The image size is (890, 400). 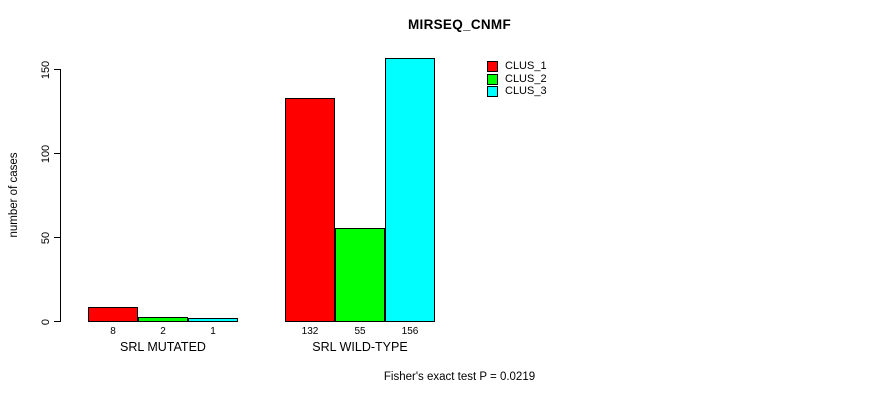 I want to click on x-category-label: SRL MUTATED, so click(x=163, y=347).